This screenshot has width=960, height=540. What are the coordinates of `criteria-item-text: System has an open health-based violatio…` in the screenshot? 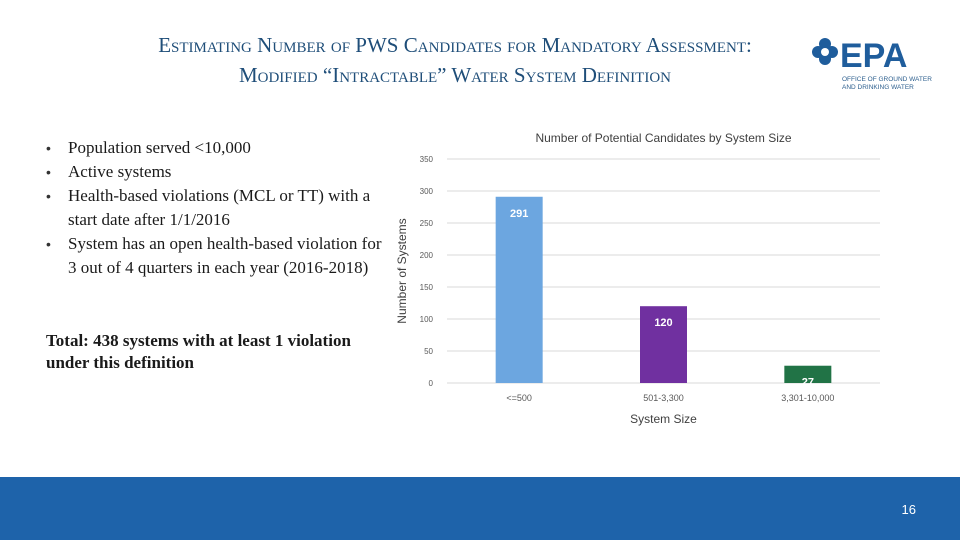 It's located at (225, 255).